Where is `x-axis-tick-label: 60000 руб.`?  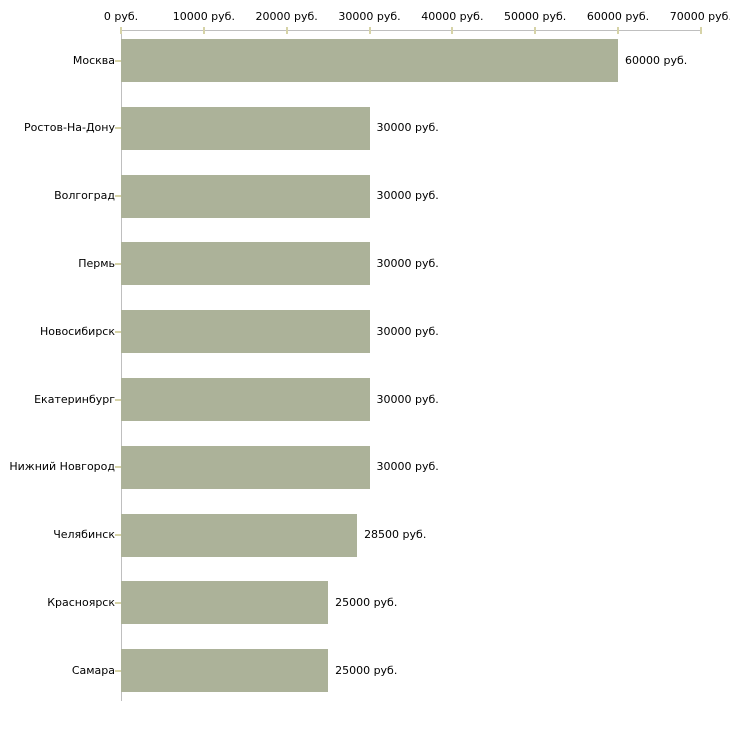
x-axis-tick-label: 60000 руб. is located at coordinates (618, 16).